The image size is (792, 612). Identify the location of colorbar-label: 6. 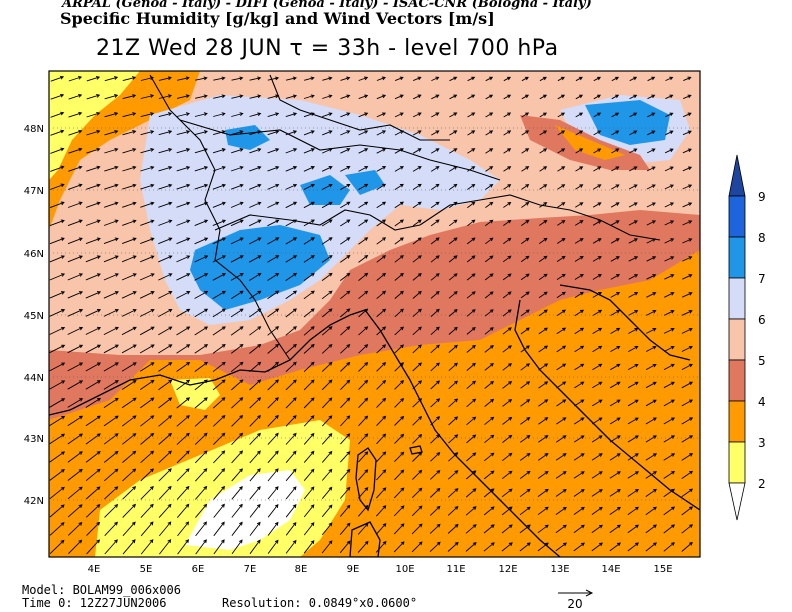
(762, 320).